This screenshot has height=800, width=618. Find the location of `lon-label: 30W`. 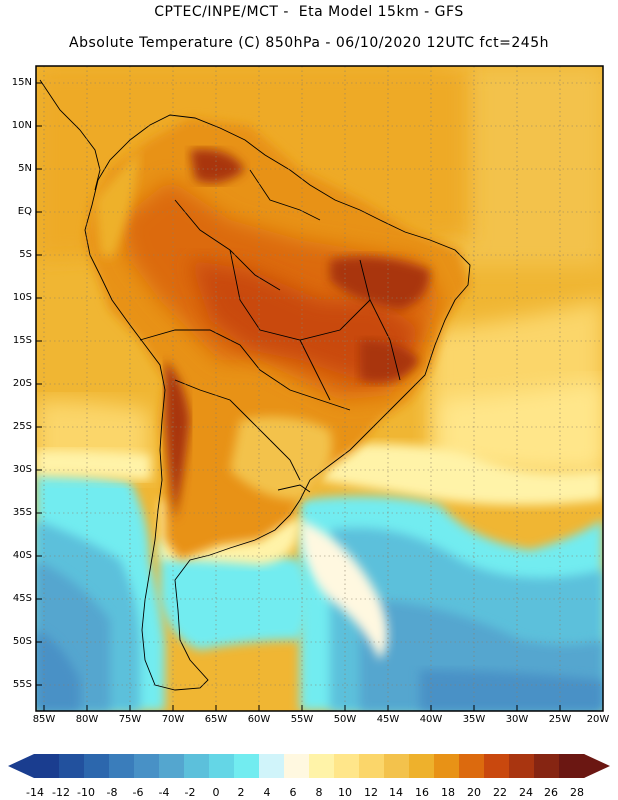

lon-label: 30W is located at coordinates (517, 719).